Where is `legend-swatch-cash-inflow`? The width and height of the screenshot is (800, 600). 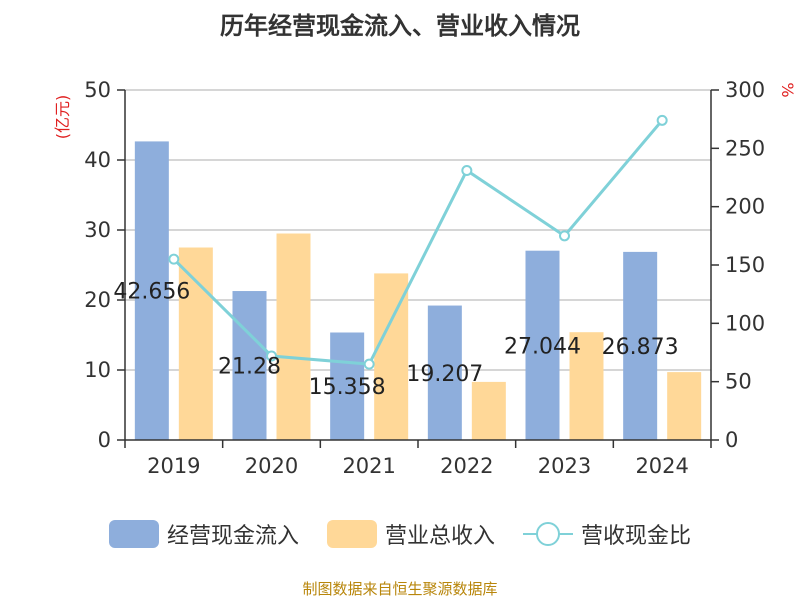 legend-swatch-cash-inflow is located at coordinates (133, 534).